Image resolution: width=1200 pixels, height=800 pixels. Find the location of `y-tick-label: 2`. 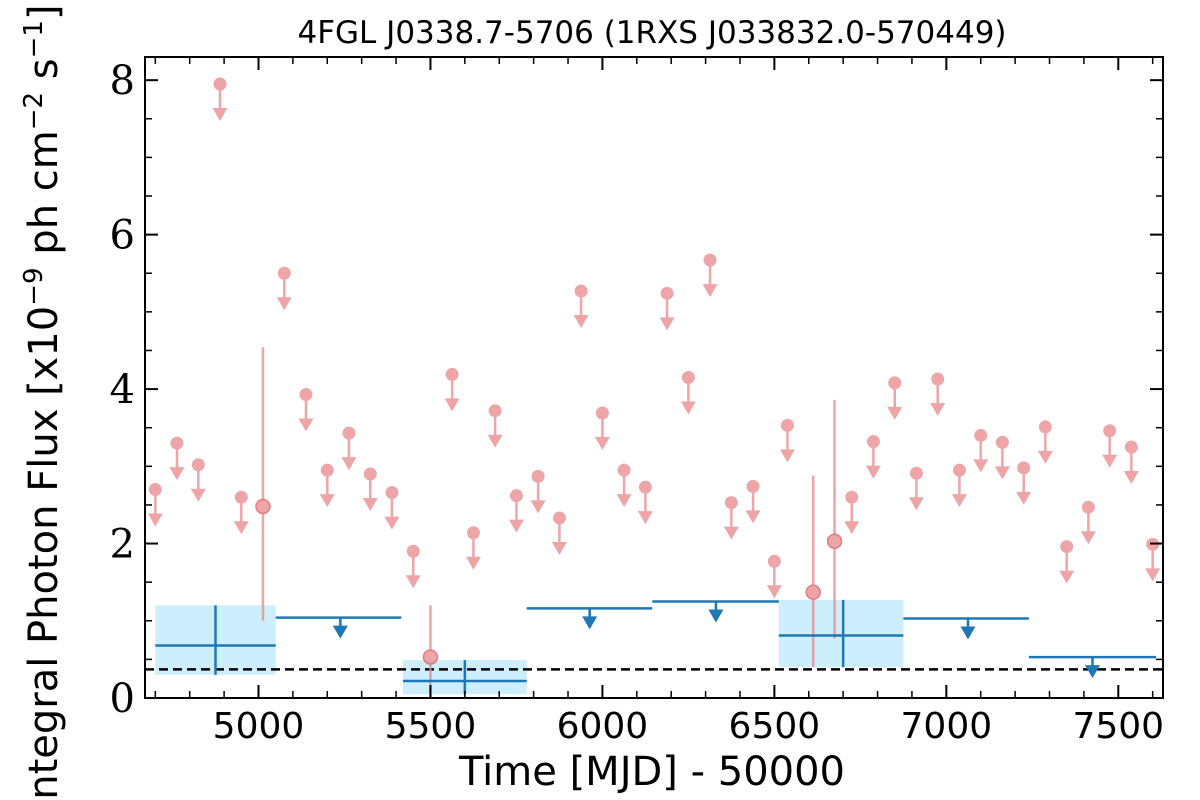

y-tick-label: 2 is located at coordinates (122, 545).